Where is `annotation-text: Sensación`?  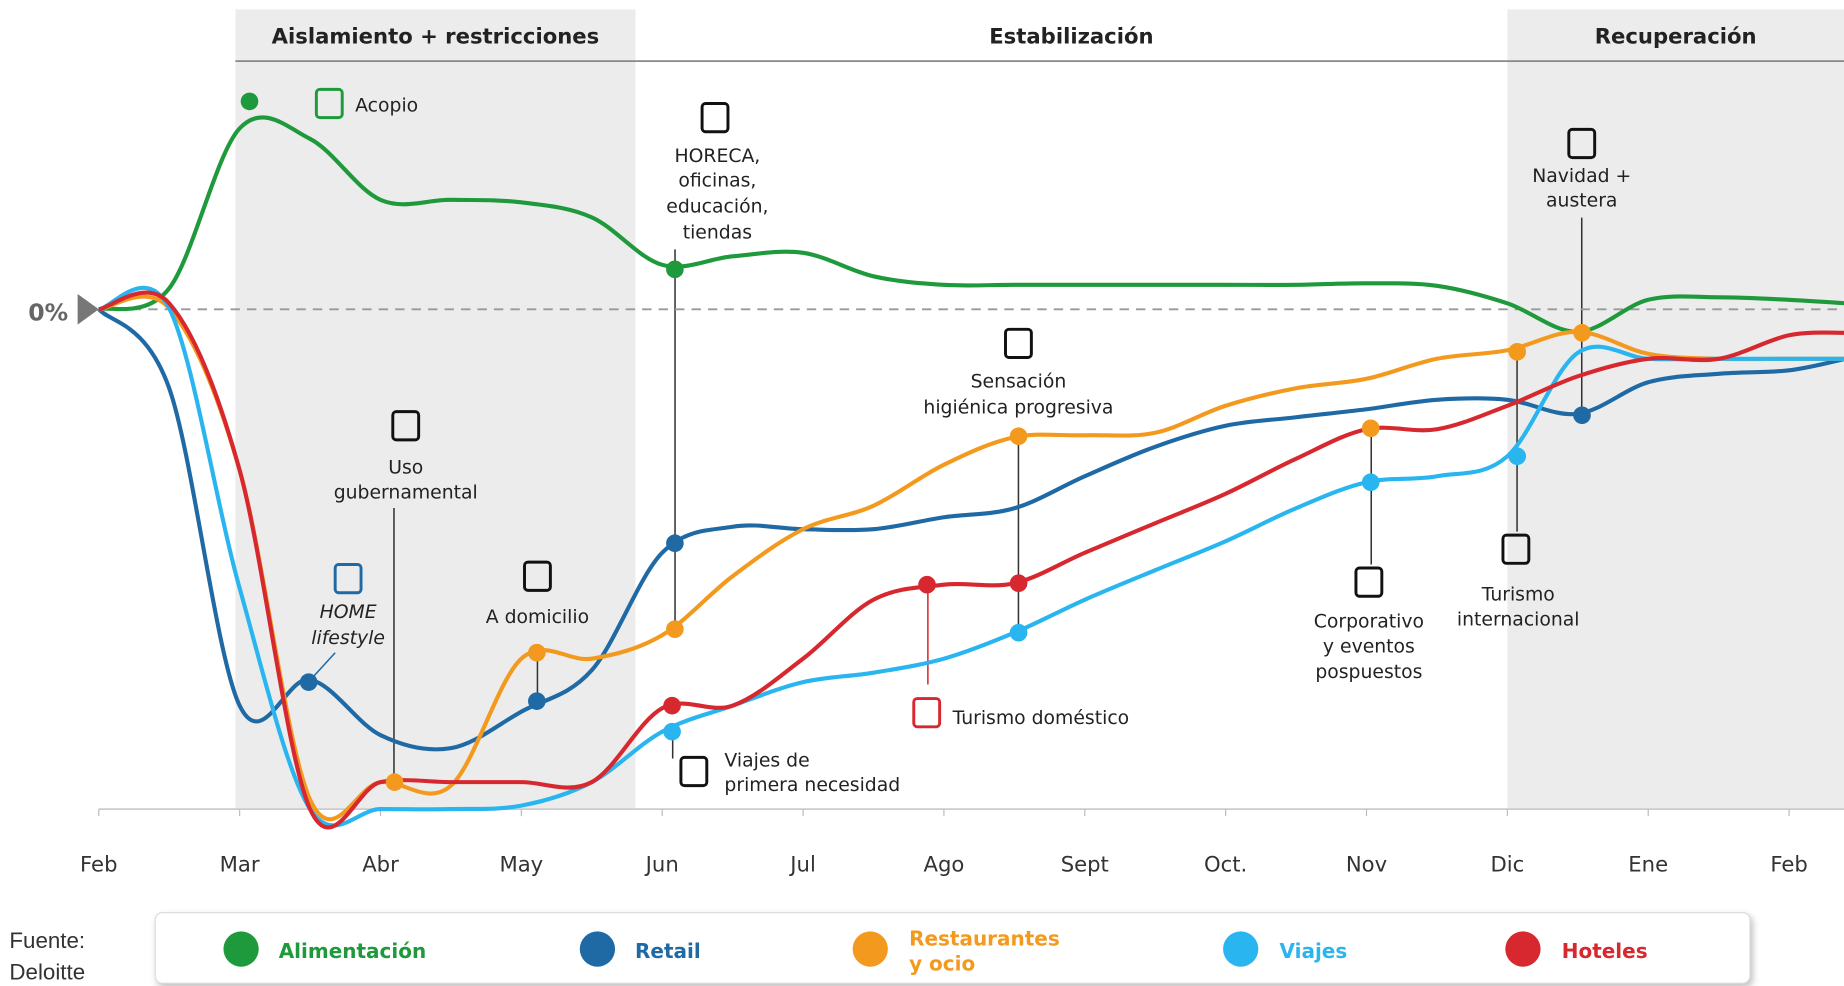 annotation-text: Sensación is located at coordinates (1019, 382).